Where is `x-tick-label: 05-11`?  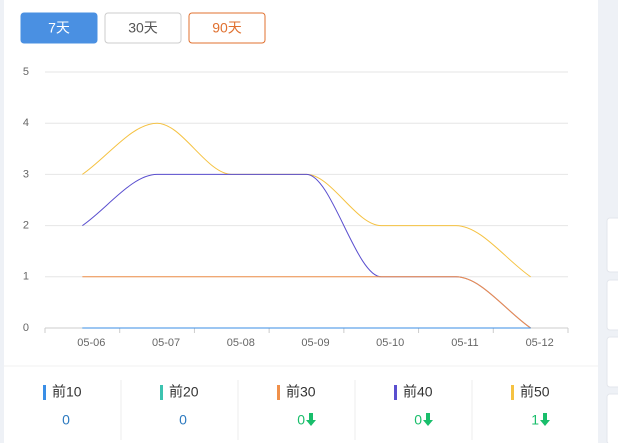
x-tick-label: 05-11 is located at coordinates (464, 343).